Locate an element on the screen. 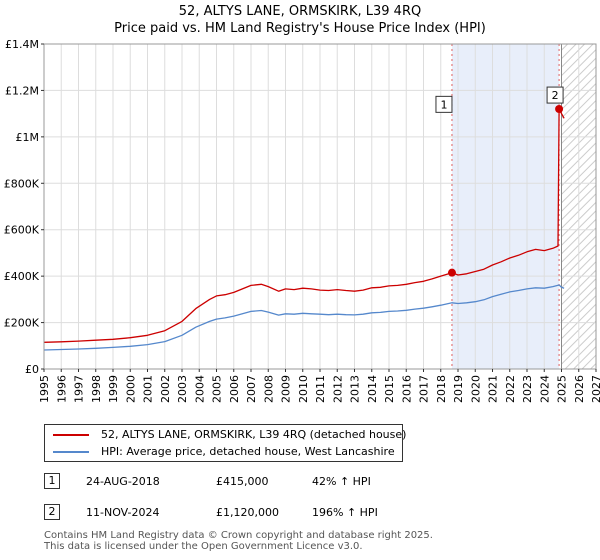  x-tick-label: 2018 is located at coordinates (441, 389).